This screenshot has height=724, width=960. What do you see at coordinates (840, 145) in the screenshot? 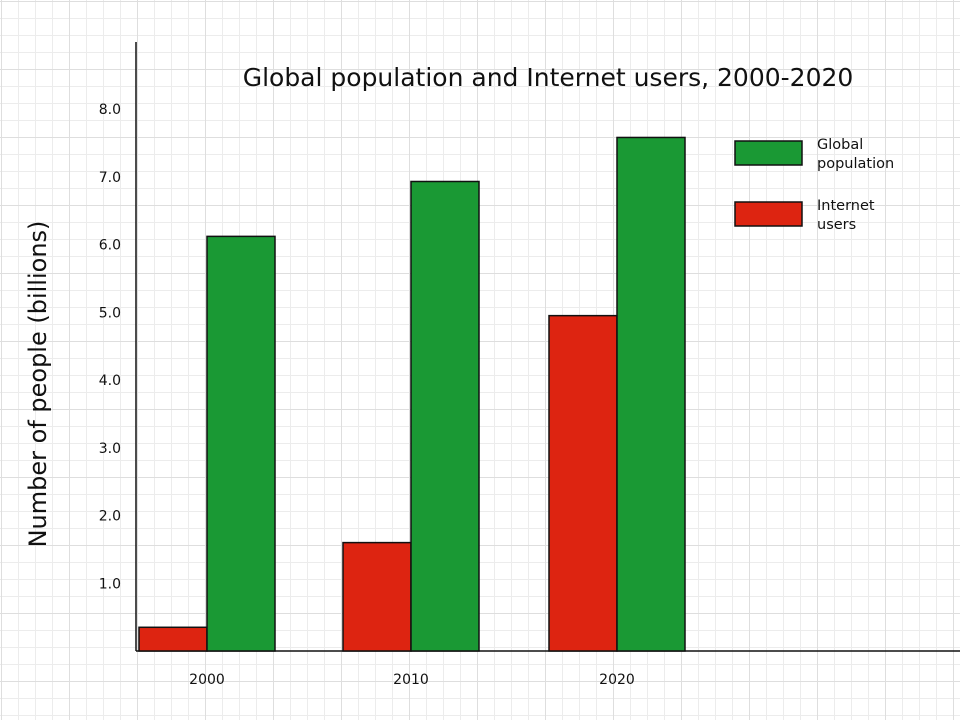
I see `legend-label: Global` at bounding box center [840, 145].